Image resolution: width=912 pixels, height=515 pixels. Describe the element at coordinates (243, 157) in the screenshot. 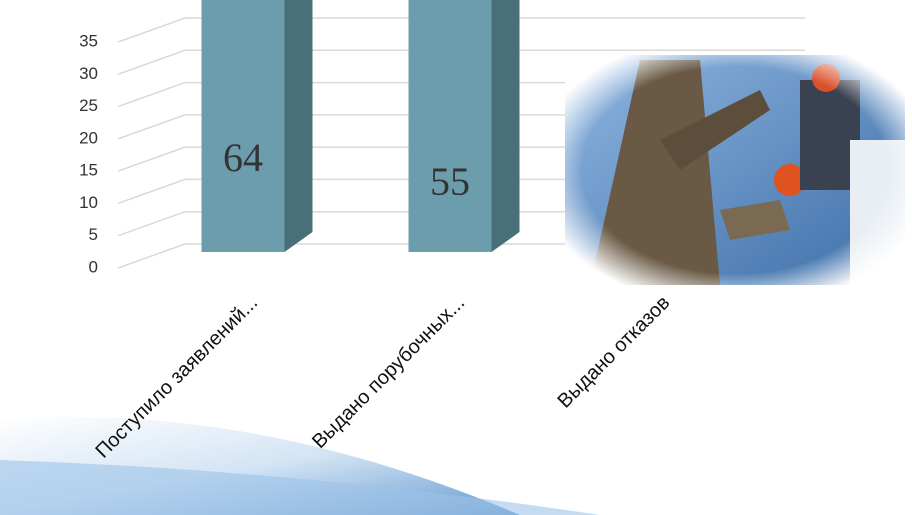

I see `data-label: 64` at that location.